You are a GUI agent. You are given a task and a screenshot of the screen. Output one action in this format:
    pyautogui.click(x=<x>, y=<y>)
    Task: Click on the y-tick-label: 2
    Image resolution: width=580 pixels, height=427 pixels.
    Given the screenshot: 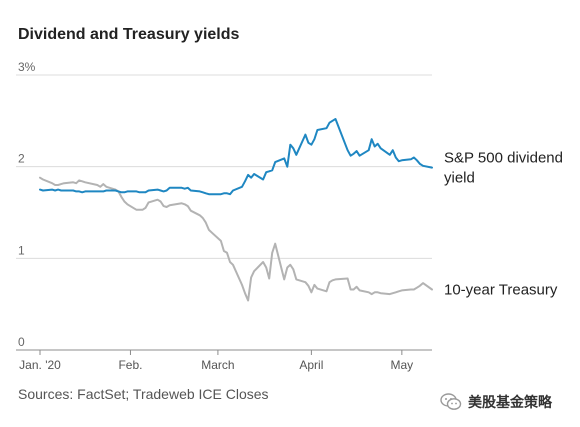 What is the action you would take?
    pyautogui.click(x=21, y=159)
    